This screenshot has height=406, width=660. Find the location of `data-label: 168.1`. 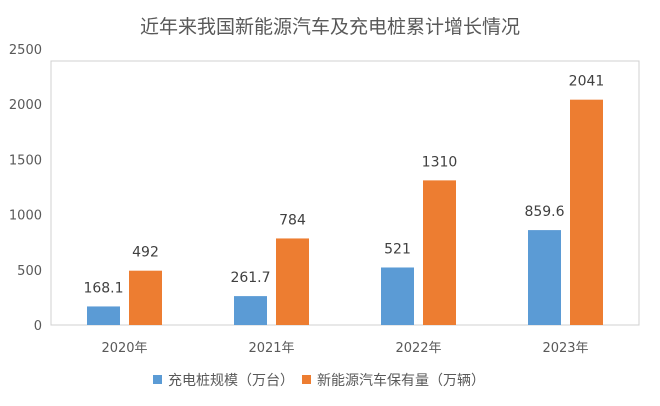

data-label: 168.1 is located at coordinates (103, 288).